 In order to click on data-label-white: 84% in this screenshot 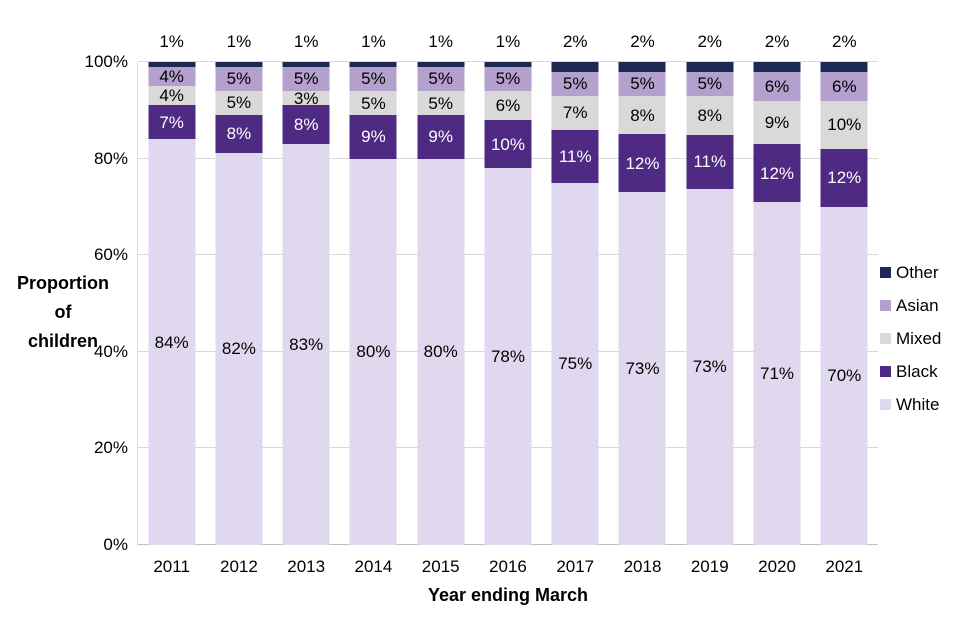, I will do `click(171, 342)`.